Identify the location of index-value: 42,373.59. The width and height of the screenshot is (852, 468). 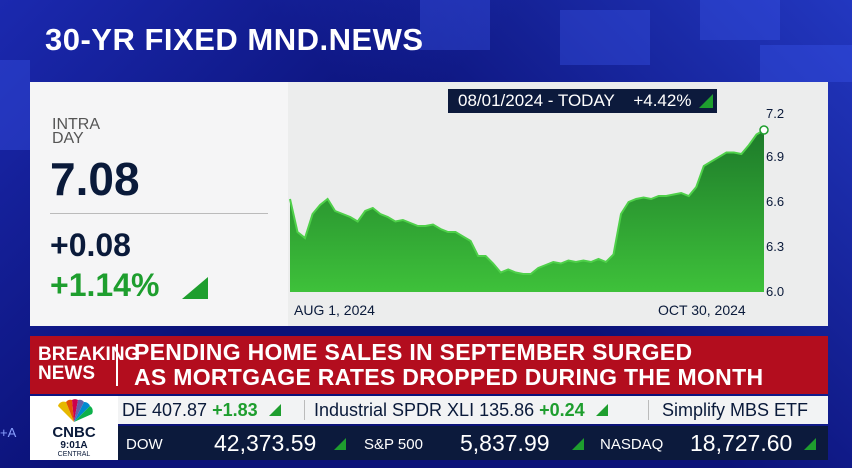
(265, 443).